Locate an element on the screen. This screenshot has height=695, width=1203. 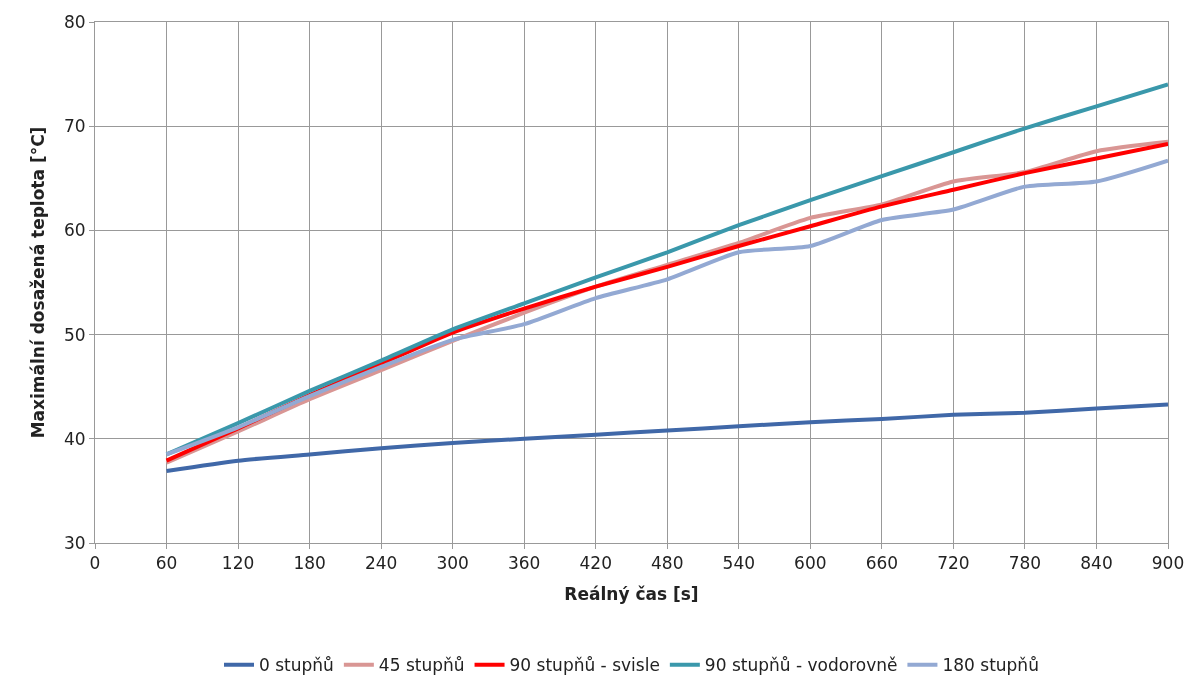
x-tick-label: 480 is located at coordinates (667, 563).